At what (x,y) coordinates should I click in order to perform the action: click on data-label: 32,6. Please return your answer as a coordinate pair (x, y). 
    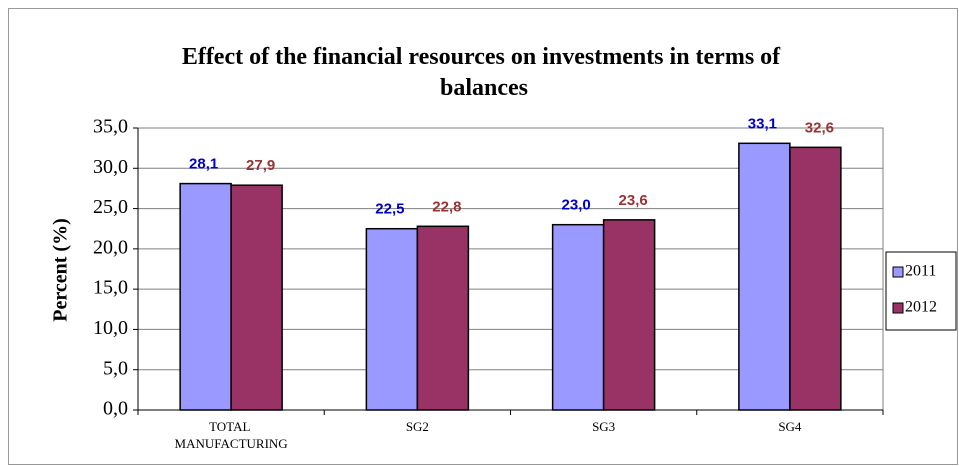
    Looking at the image, I should click on (819, 127).